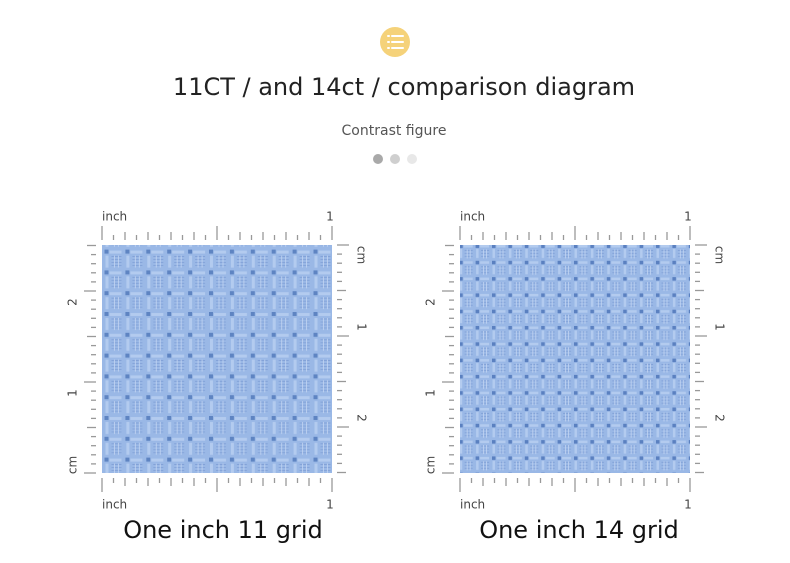 The height and width of the screenshot is (563, 790). What do you see at coordinates (404, 87) in the screenshot?
I see `title: 11CT / and 14ct / comparison diagram` at bounding box center [404, 87].